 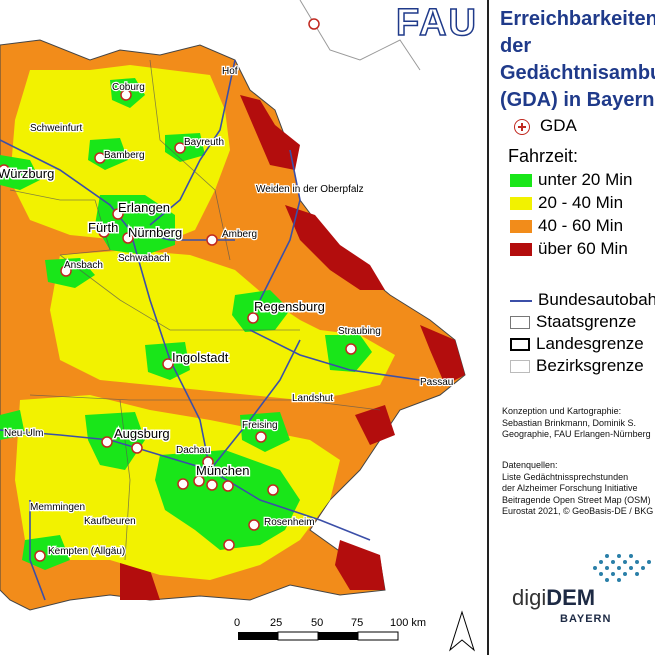 I want to click on city-label: Schwabach, so click(x=144, y=258).